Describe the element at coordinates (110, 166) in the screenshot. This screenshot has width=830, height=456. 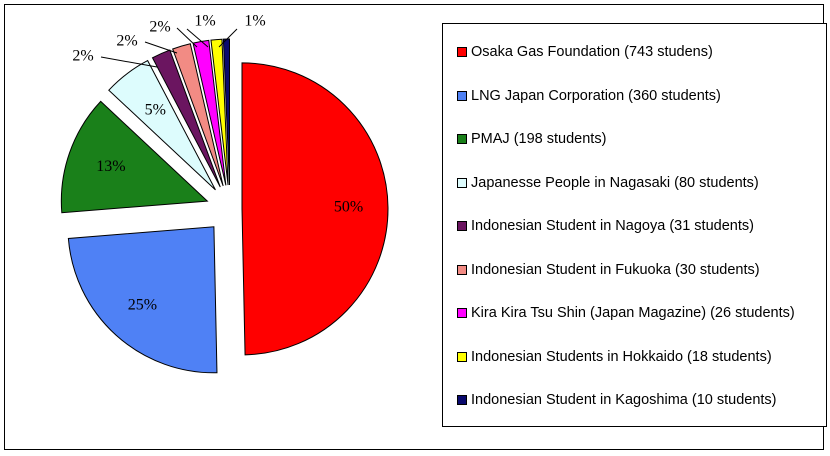
I see `percent-label-3: 13%` at that location.